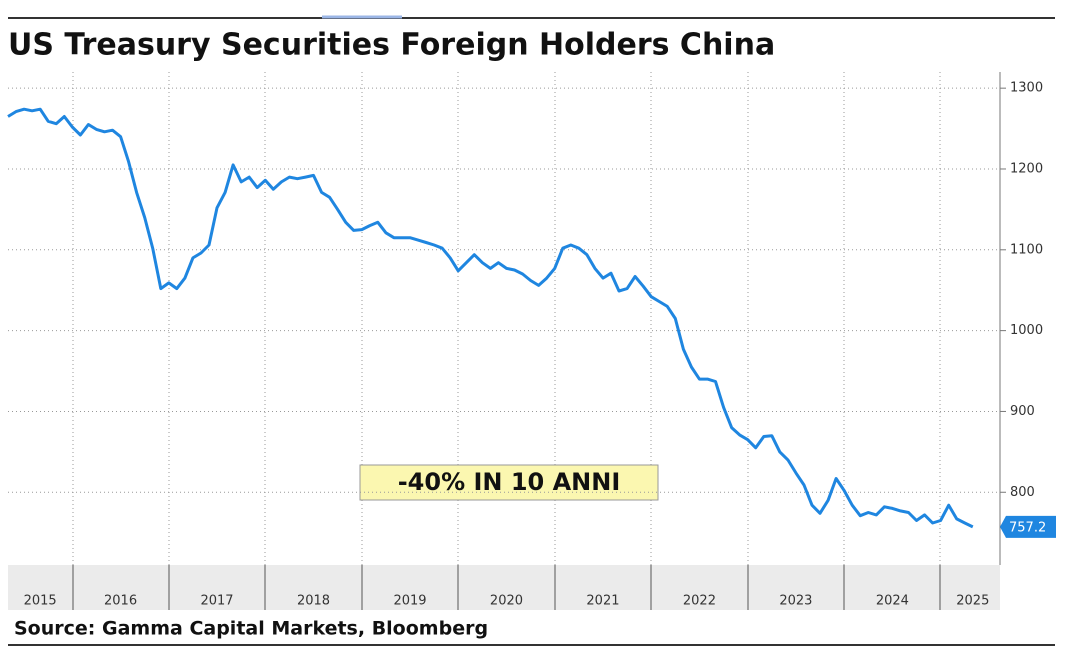 Image resolution: width=1080 pixels, height=653 pixels. Describe the element at coordinates (699, 601) in the screenshot. I see `x-tick-label: 2022` at that location.